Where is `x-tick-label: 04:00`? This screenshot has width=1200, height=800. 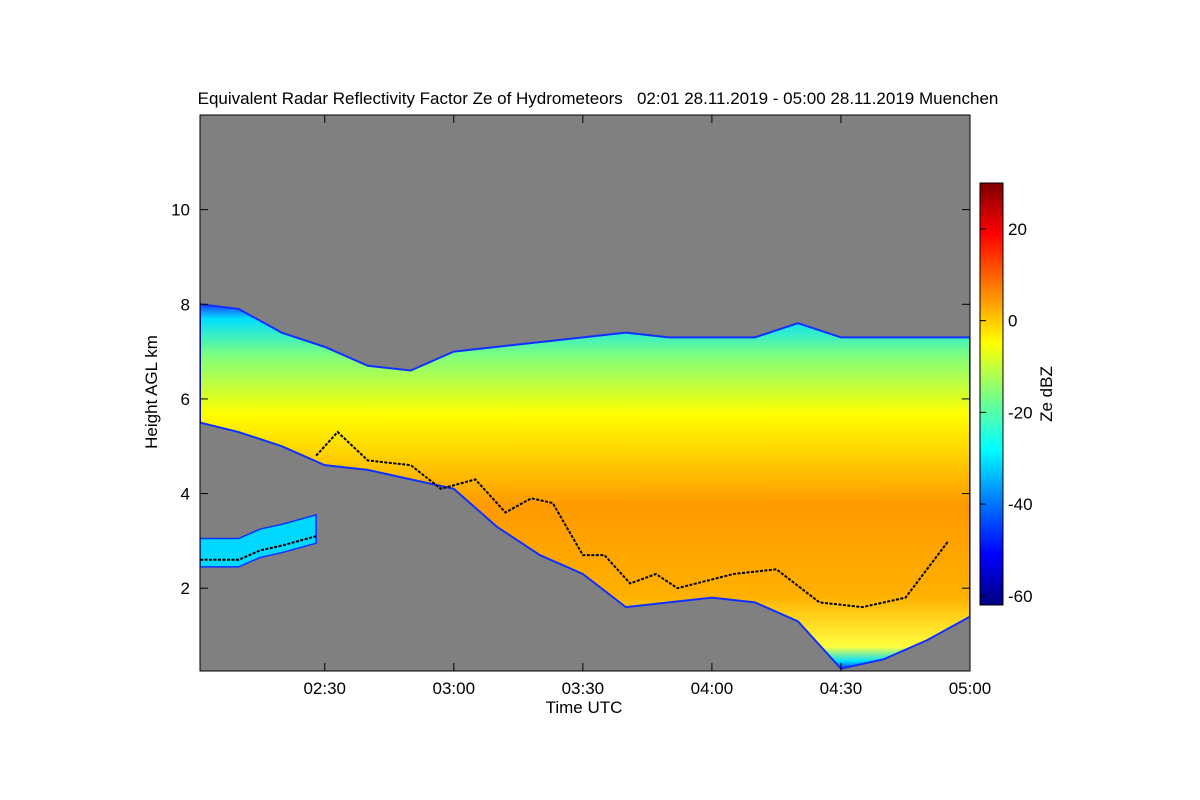
x-tick-label: 04:00 is located at coordinates (712, 688).